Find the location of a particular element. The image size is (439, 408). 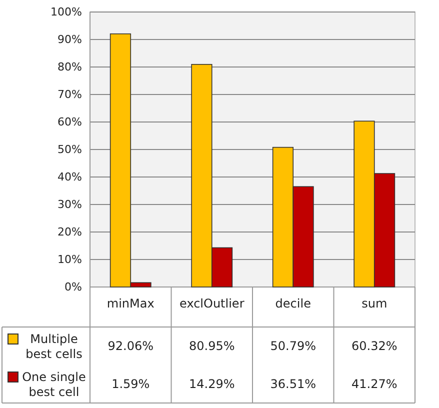

y-tick-label: 10% is located at coordinates (70, 259).